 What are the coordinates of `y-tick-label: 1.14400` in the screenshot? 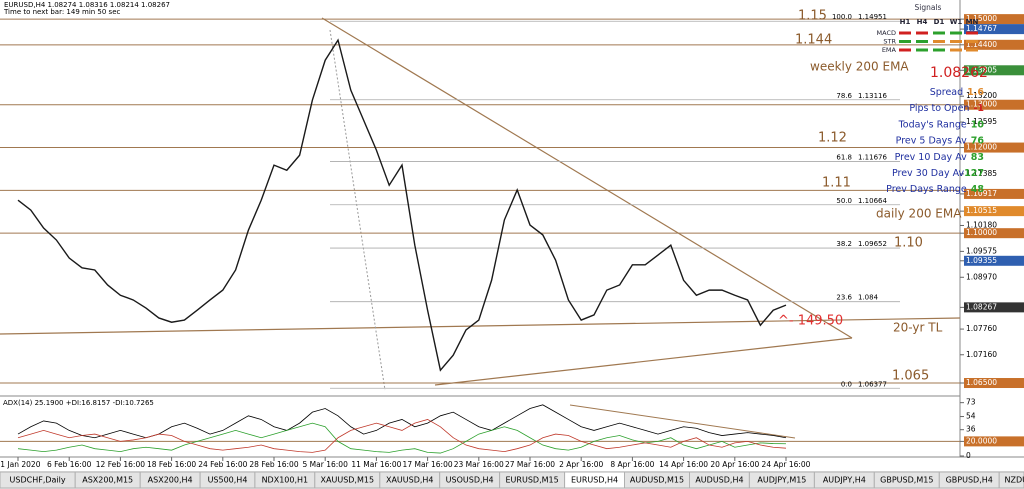 It's located at (981, 44).